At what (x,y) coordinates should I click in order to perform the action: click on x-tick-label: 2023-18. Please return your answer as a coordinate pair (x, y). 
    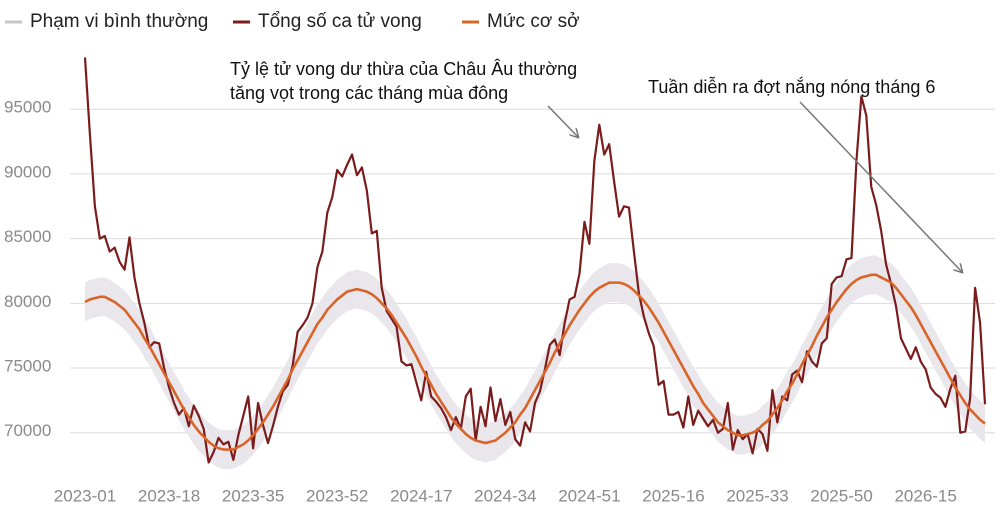
    Looking at the image, I should click on (169, 495).